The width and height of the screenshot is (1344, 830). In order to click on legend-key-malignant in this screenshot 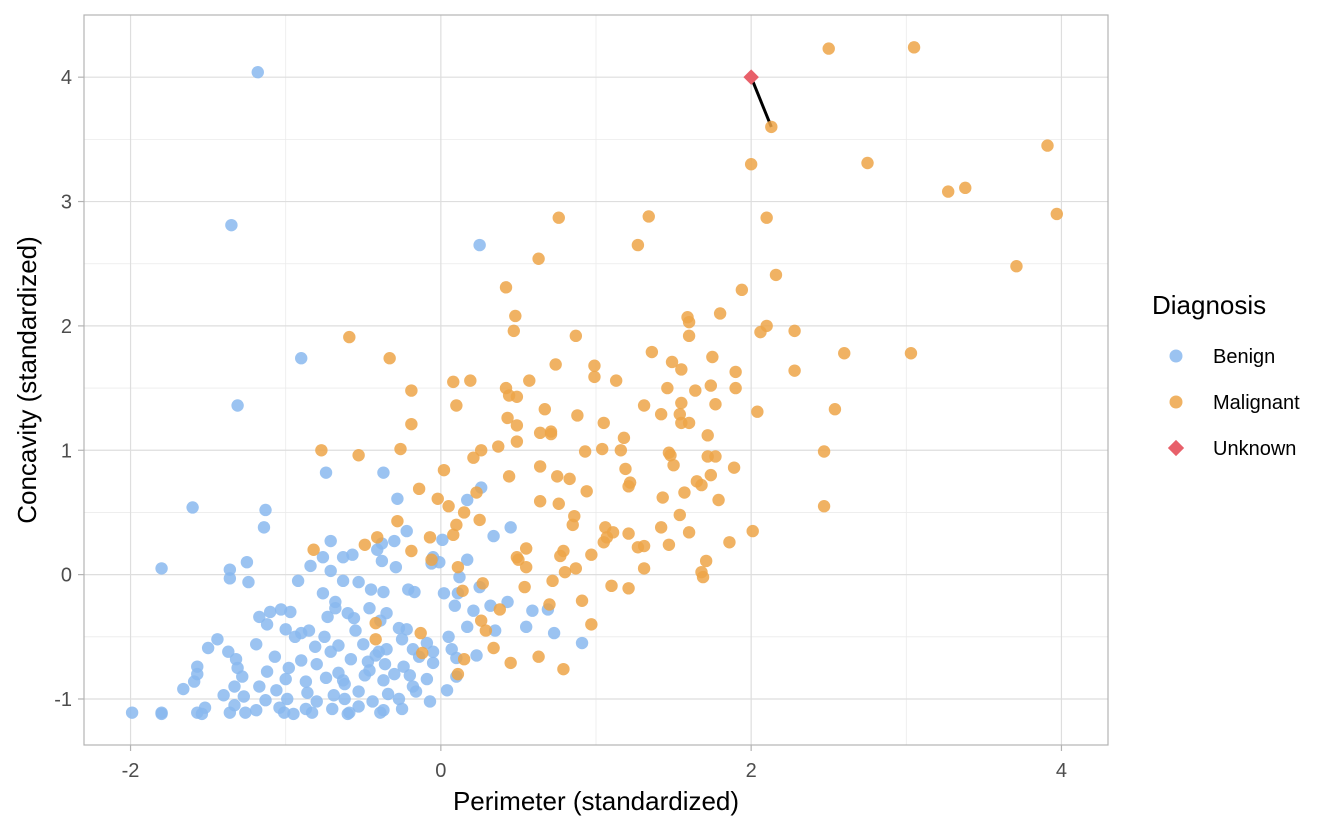, I will do `click(1176, 402)`.